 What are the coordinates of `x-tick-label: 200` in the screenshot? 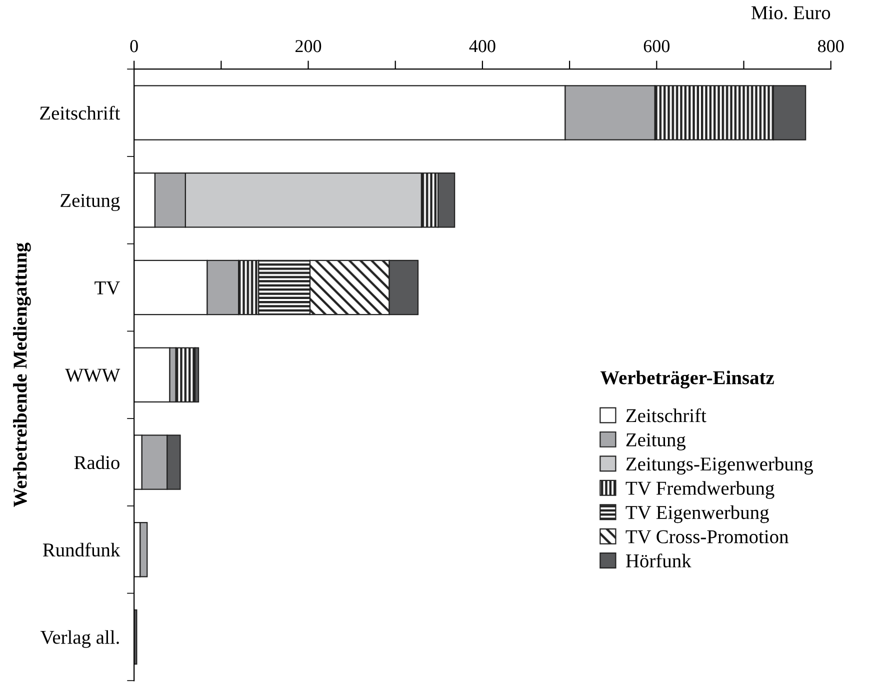 It's located at (309, 46).